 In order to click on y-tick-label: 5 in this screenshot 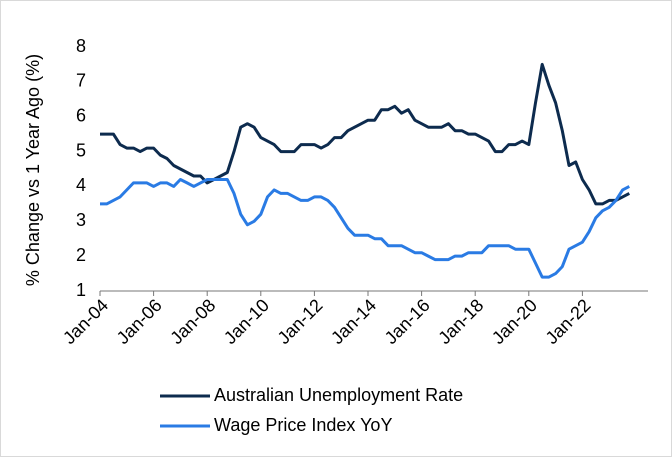, I will do `click(81, 150)`.